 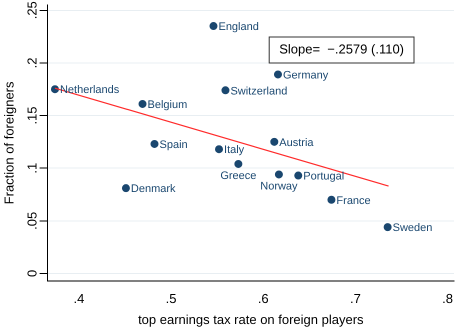 What do you see at coordinates (8, 142) in the screenshot?
I see `y-axis-title: Fraction of foreigners` at bounding box center [8, 142].